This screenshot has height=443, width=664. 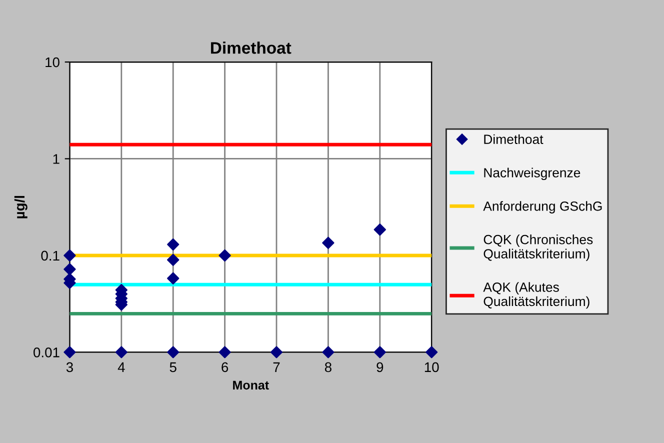 What do you see at coordinates (328, 367) in the screenshot?
I see `x-tick-label: 8` at bounding box center [328, 367].